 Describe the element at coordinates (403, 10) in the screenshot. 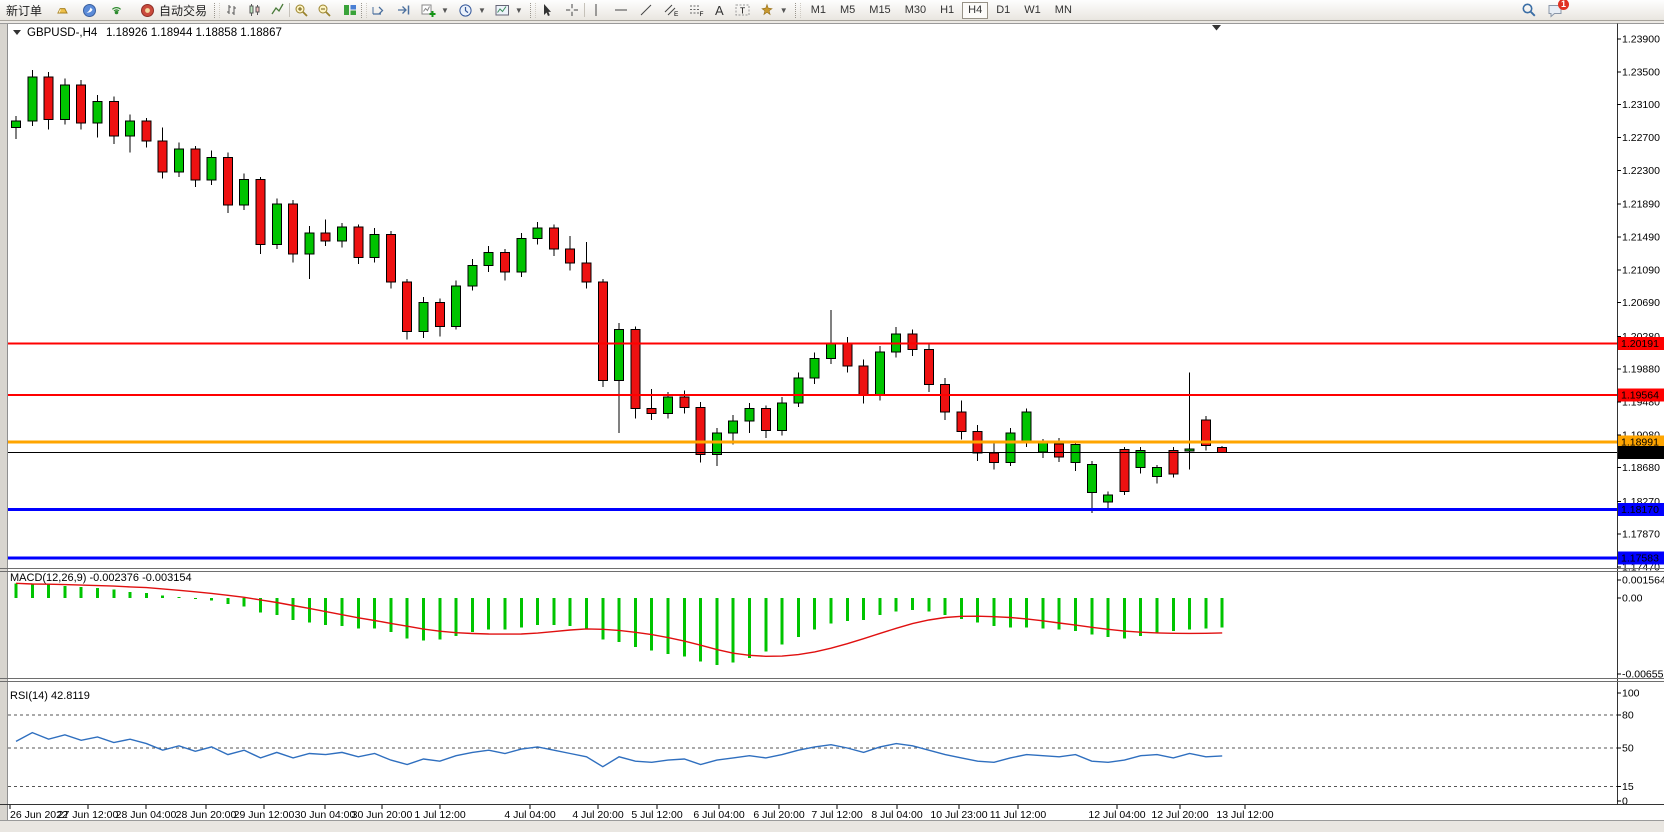

I see `chart-shift-icon` at that location.